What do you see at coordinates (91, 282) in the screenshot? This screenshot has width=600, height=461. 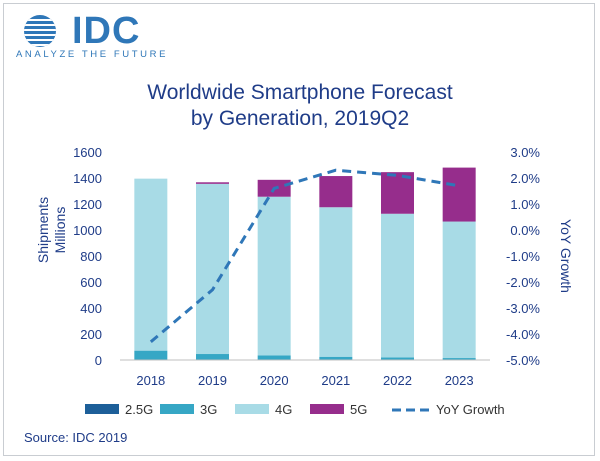 I see `y-tick-label: 600` at bounding box center [91, 282].